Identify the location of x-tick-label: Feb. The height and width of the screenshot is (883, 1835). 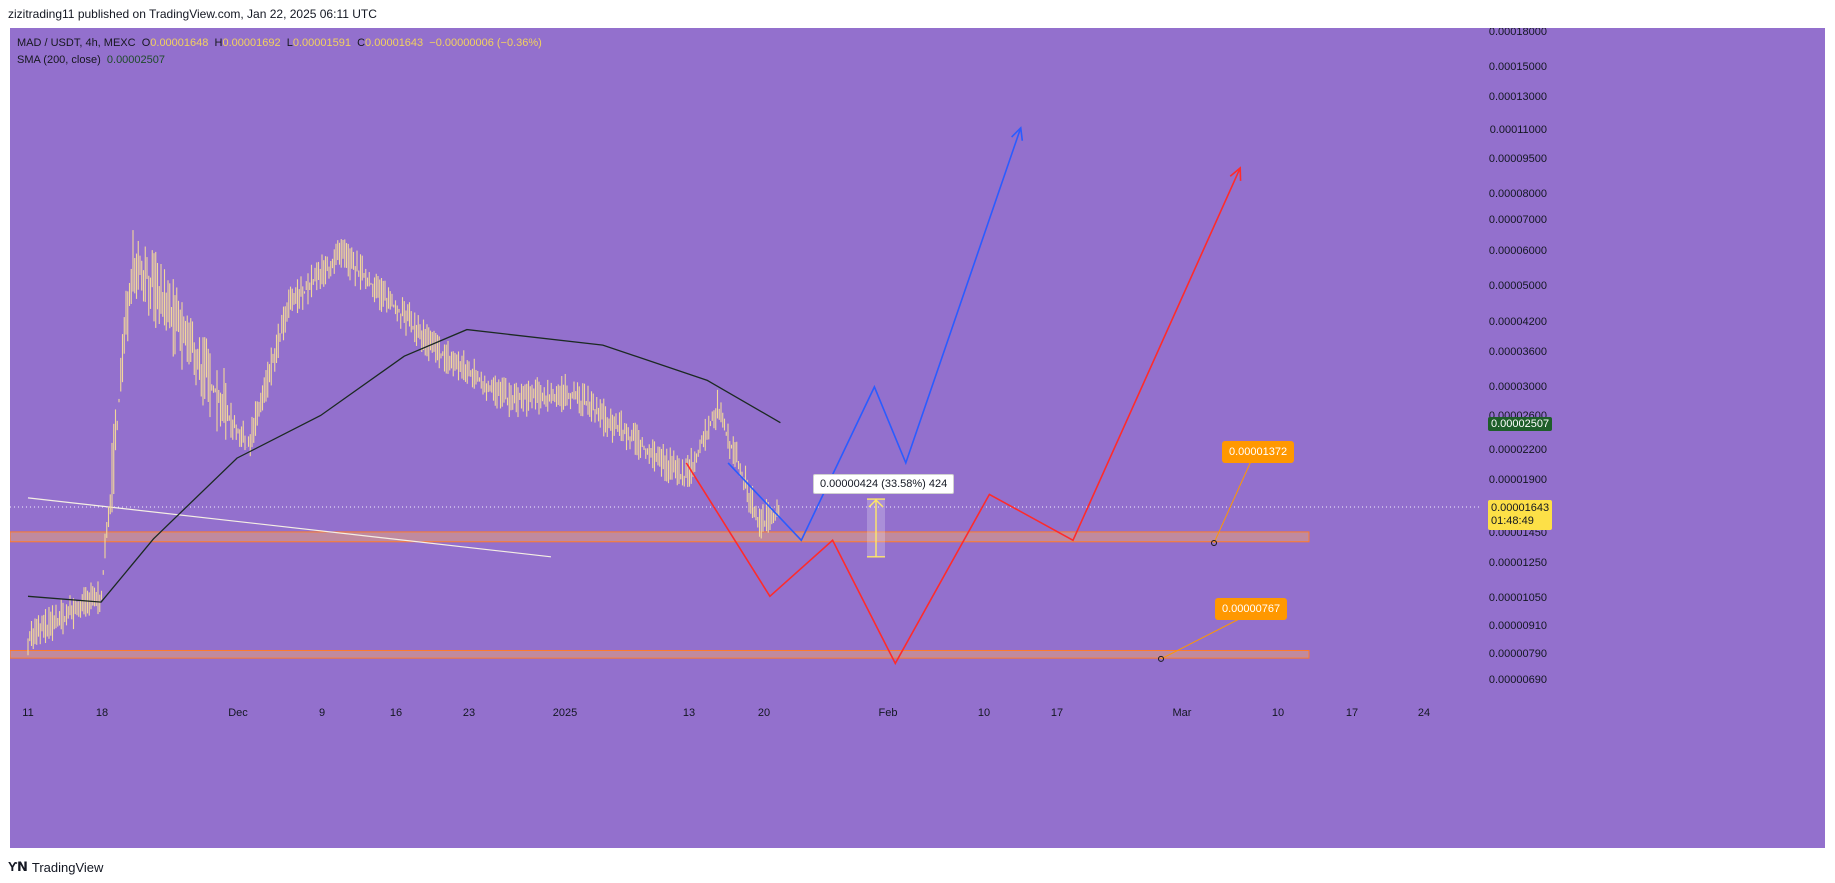
(888, 713).